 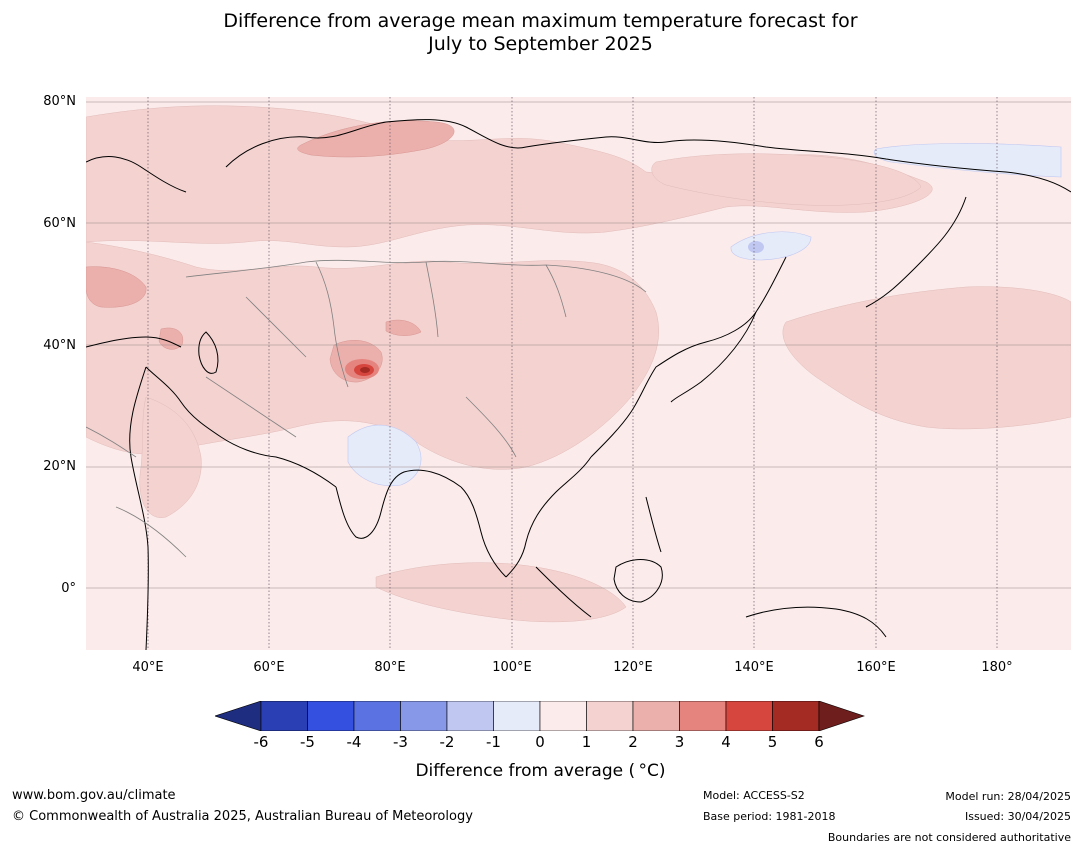 I want to click on anomaly-okhotsk-core, so click(x=756, y=247).